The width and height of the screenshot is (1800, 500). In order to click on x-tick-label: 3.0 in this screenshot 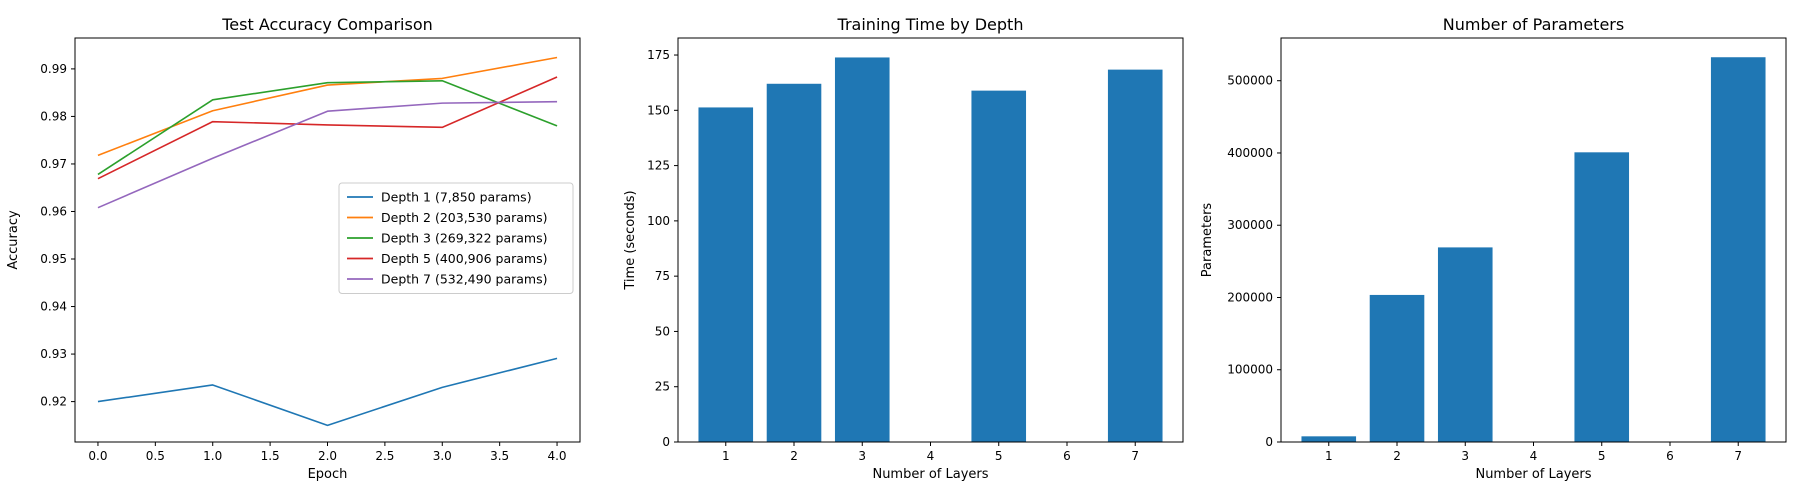, I will do `click(442, 456)`.